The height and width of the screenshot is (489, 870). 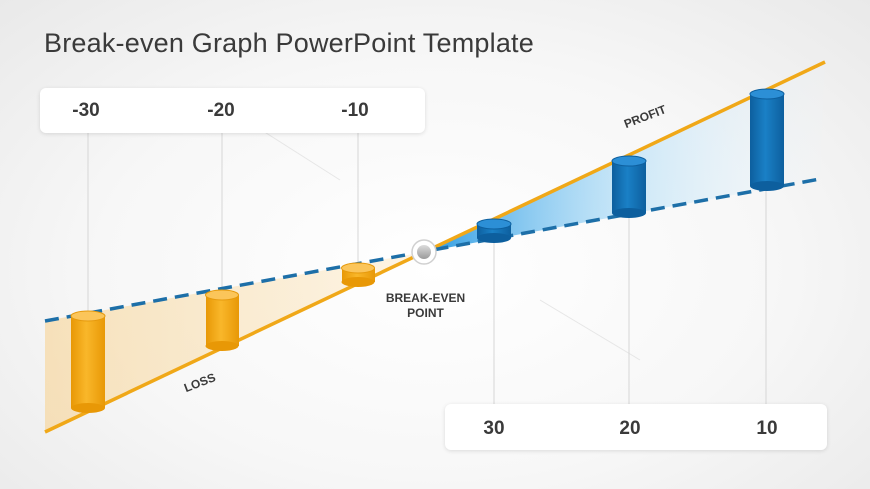 What do you see at coordinates (355, 110) in the screenshot?
I see `loss-value: -10` at bounding box center [355, 110].